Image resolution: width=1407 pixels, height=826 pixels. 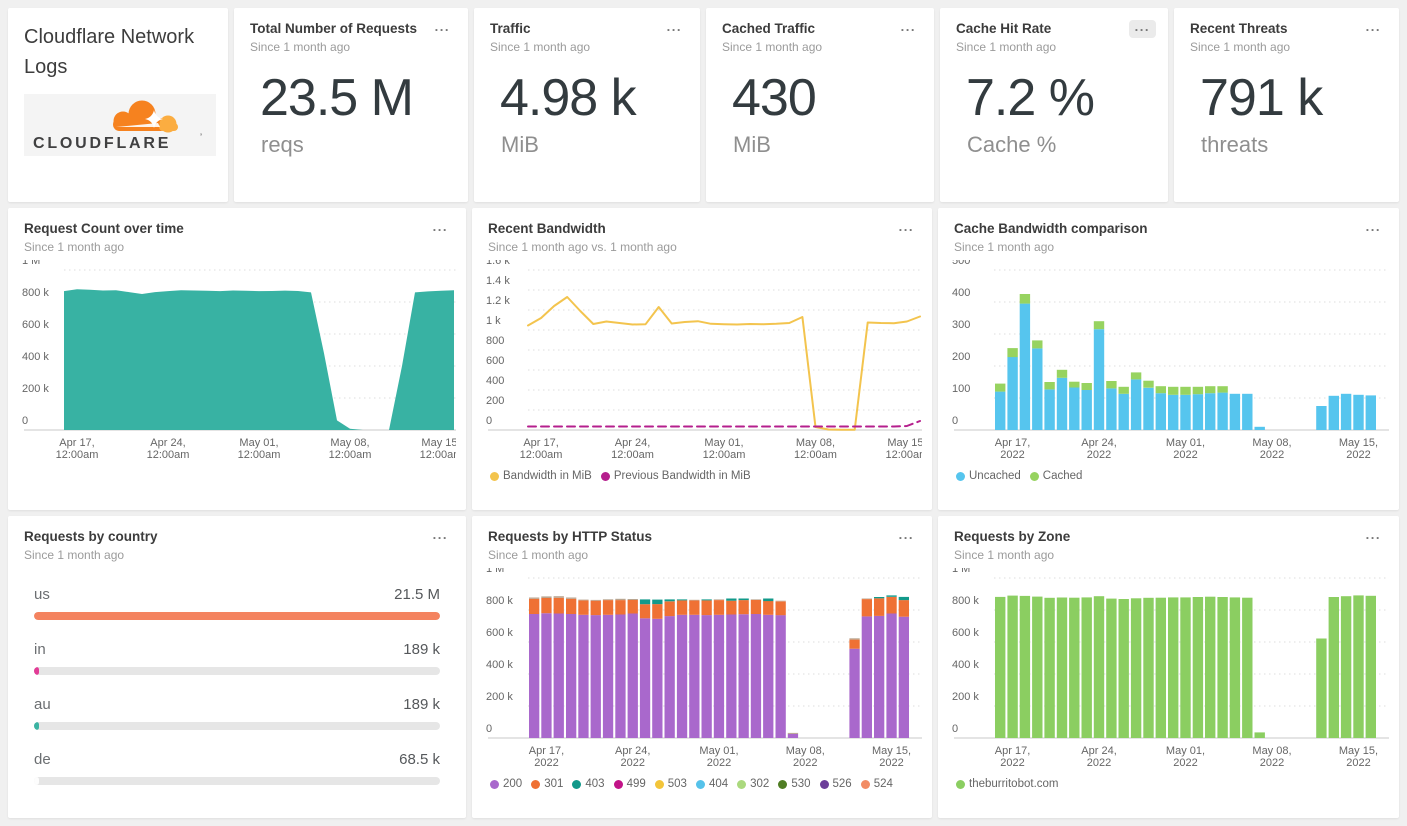 I want to click on legend-item-bandwidth-in-mib: Bandwidth in MiB, so click(x=541, y=476).